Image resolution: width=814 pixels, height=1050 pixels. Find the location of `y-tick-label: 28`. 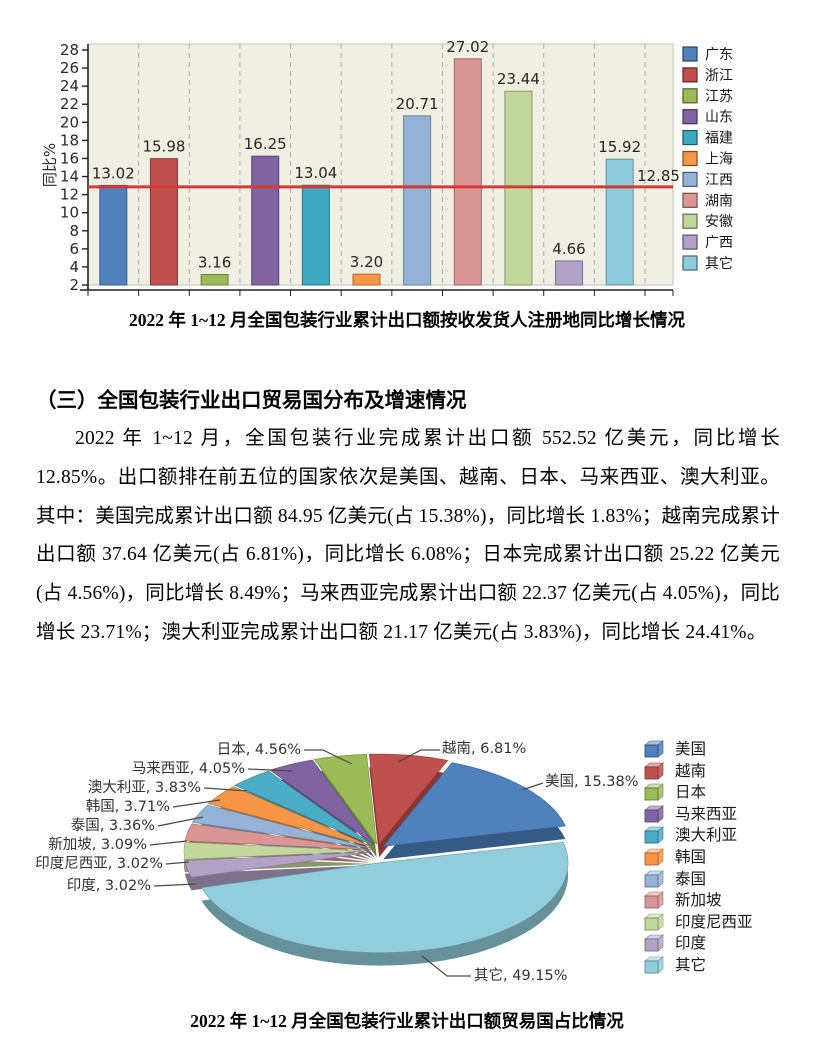

y-tick-label: 28 is located at coordinates (69, 50).